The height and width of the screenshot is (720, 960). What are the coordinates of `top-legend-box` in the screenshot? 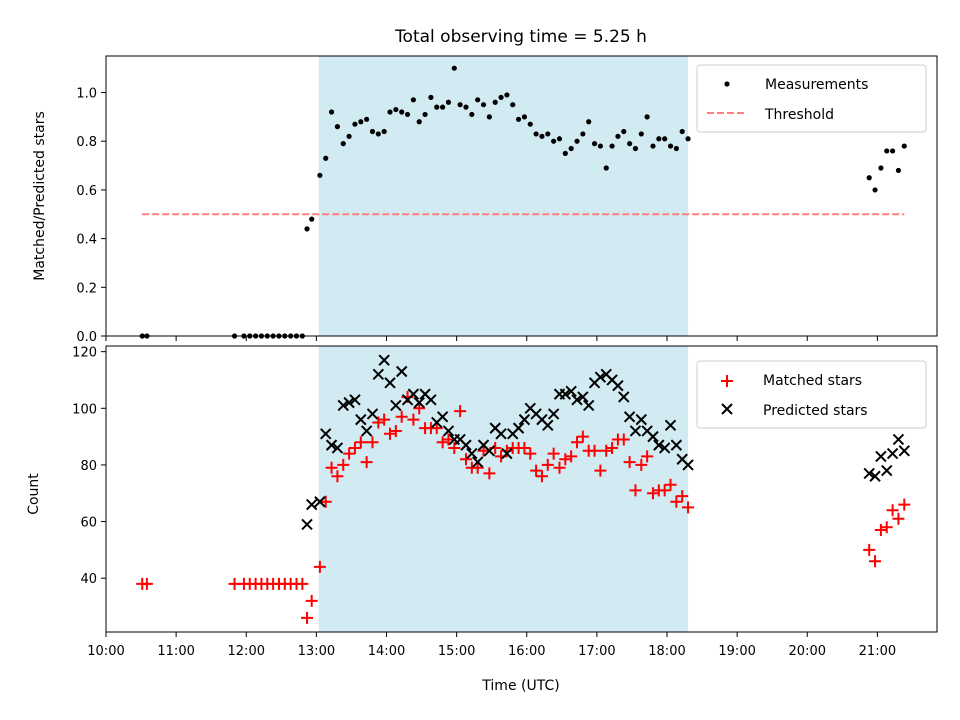 It's located at (811, 98).